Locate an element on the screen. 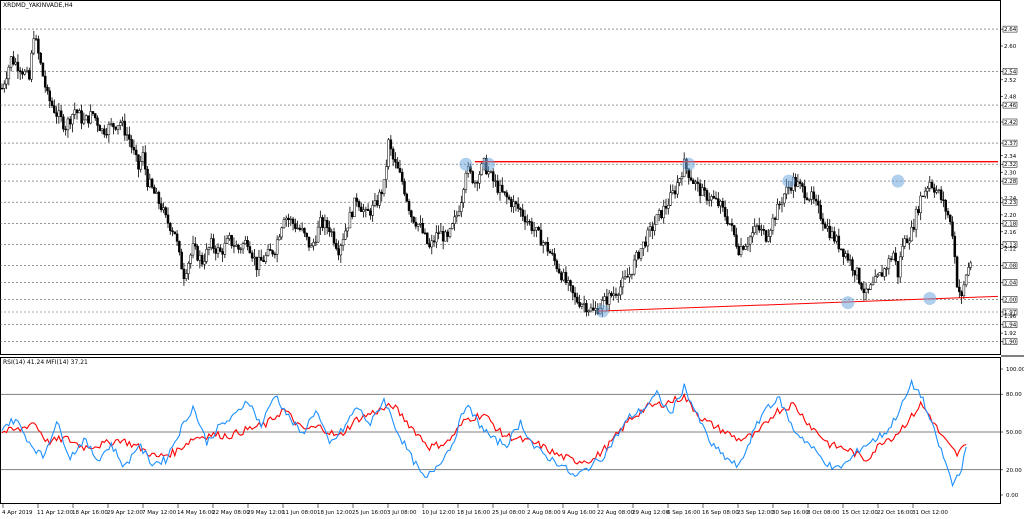 The height and width of the screenshot is (519, 1024). time-tick-label: 29 May 12:00 is located at coordinates (266, 513).